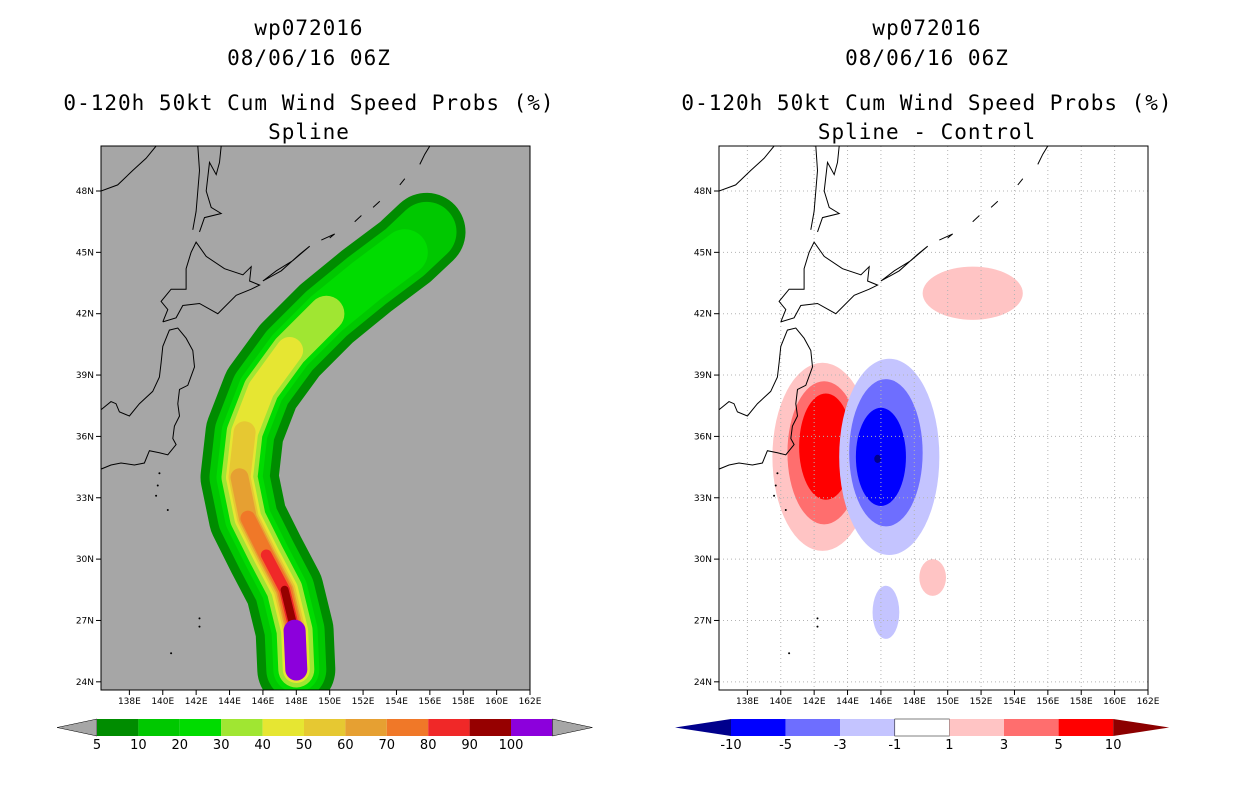 The width and height of the screenshot is (1236, 800). Describe the element at coordinates (162, 702) in the screenshot. I see `x-tick-label: 140E` at that location.